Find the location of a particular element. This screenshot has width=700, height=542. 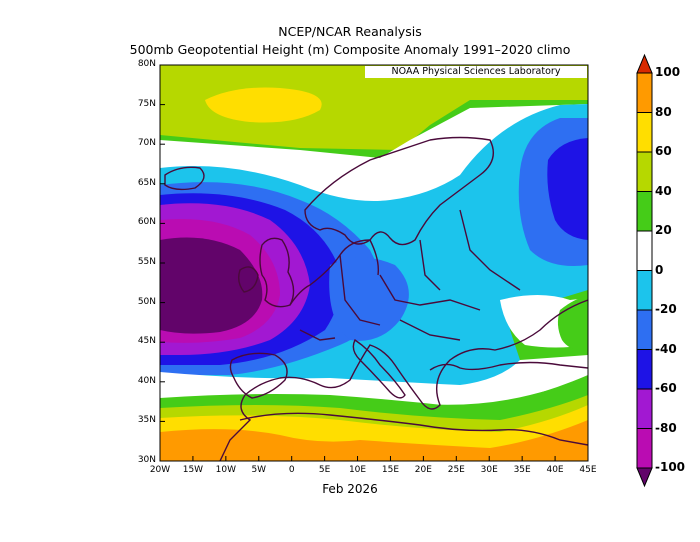

lat-label: 65N is located at coordinates (146, 182).